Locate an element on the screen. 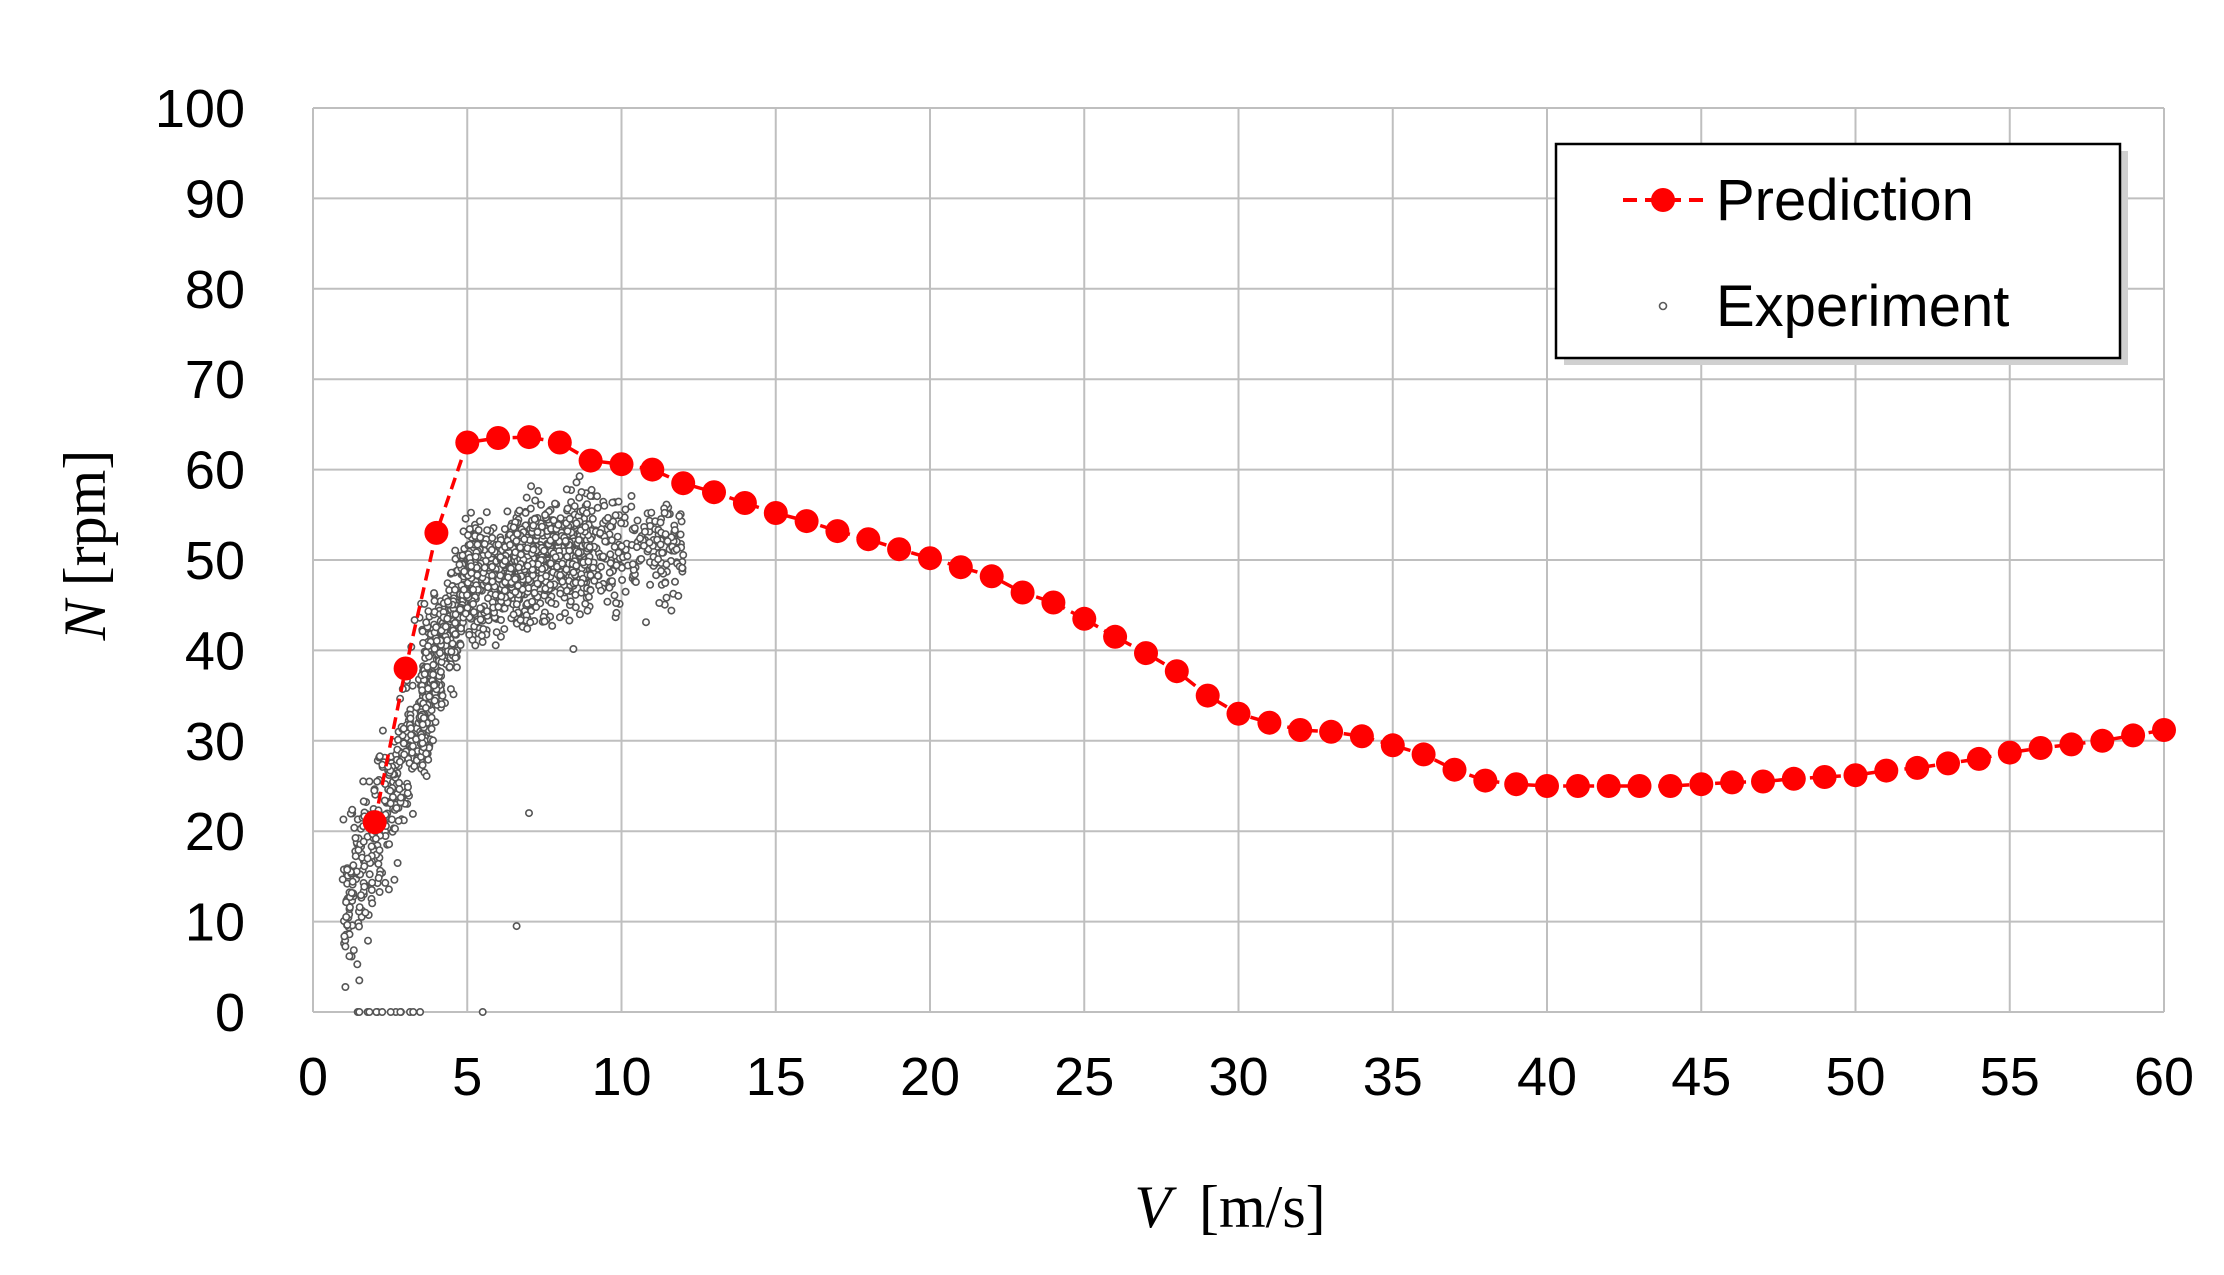 The width and height of the screenshot is (2224, 1275). x-tick-label: 55 is located at coordinates (2010, 1077).